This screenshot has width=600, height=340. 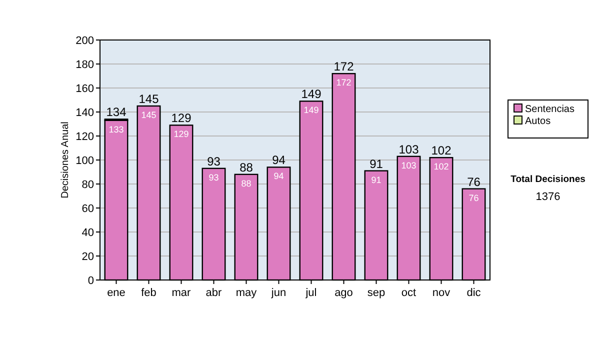 I want to click on total-label: 145, so click(x=149, y=99).